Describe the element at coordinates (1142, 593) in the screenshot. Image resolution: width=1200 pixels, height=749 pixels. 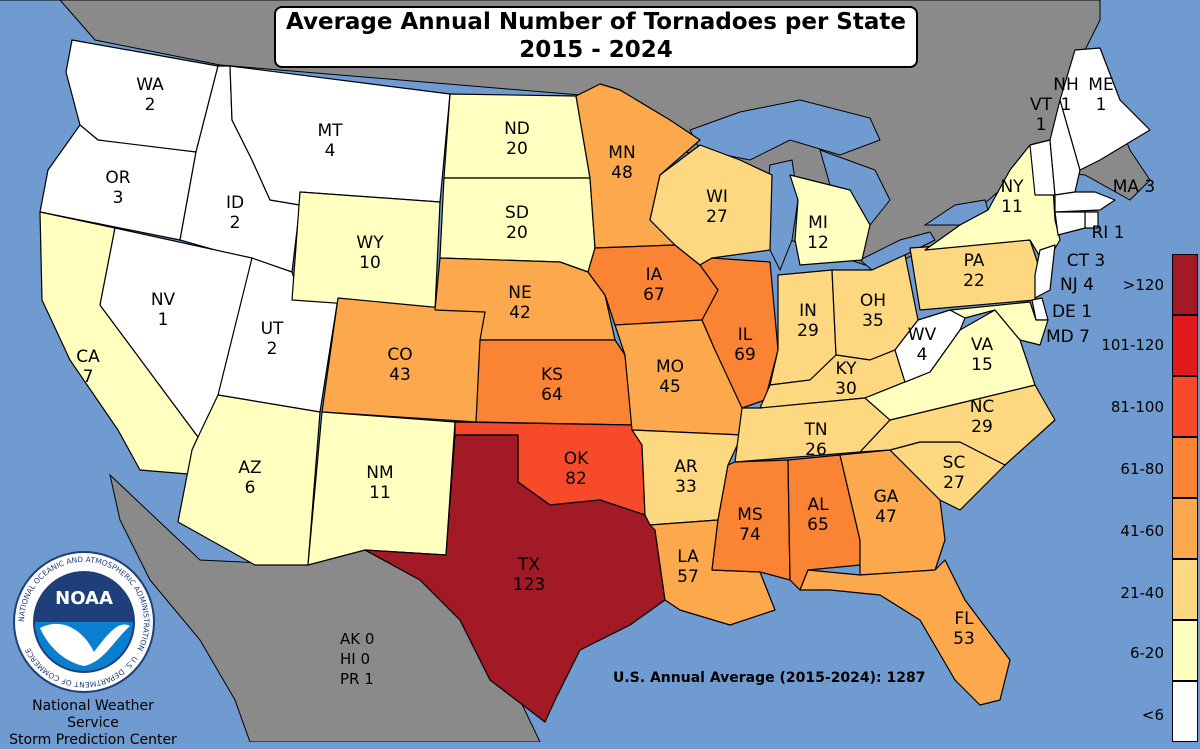
I see `legend-label-21-40: 21-40` at that location.